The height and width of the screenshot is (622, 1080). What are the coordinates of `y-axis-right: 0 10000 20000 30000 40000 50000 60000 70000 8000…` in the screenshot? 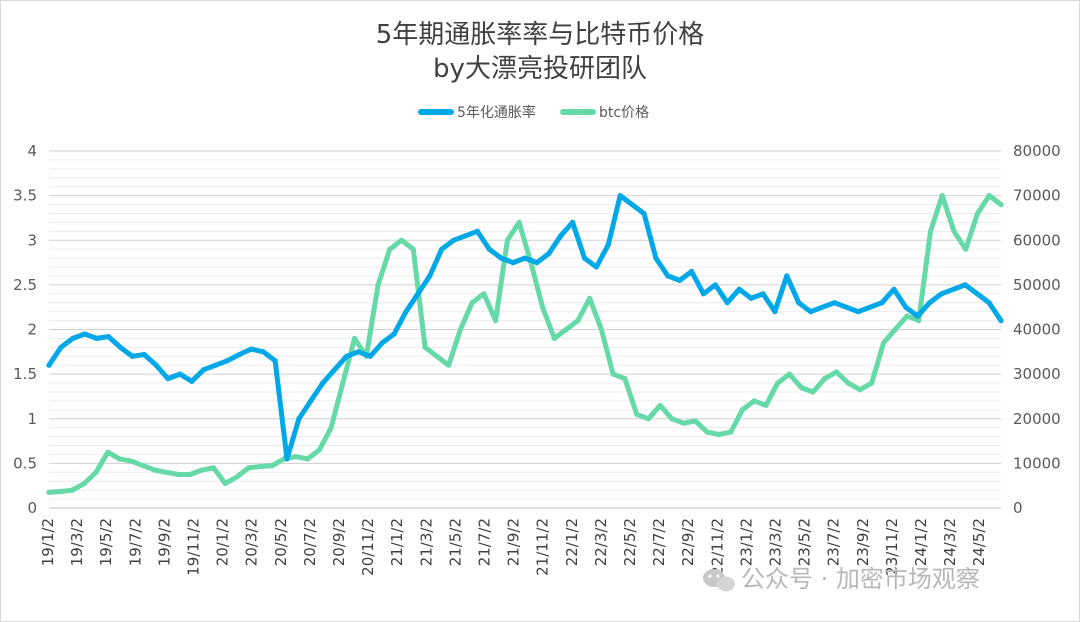 It's located at (1037, 329).